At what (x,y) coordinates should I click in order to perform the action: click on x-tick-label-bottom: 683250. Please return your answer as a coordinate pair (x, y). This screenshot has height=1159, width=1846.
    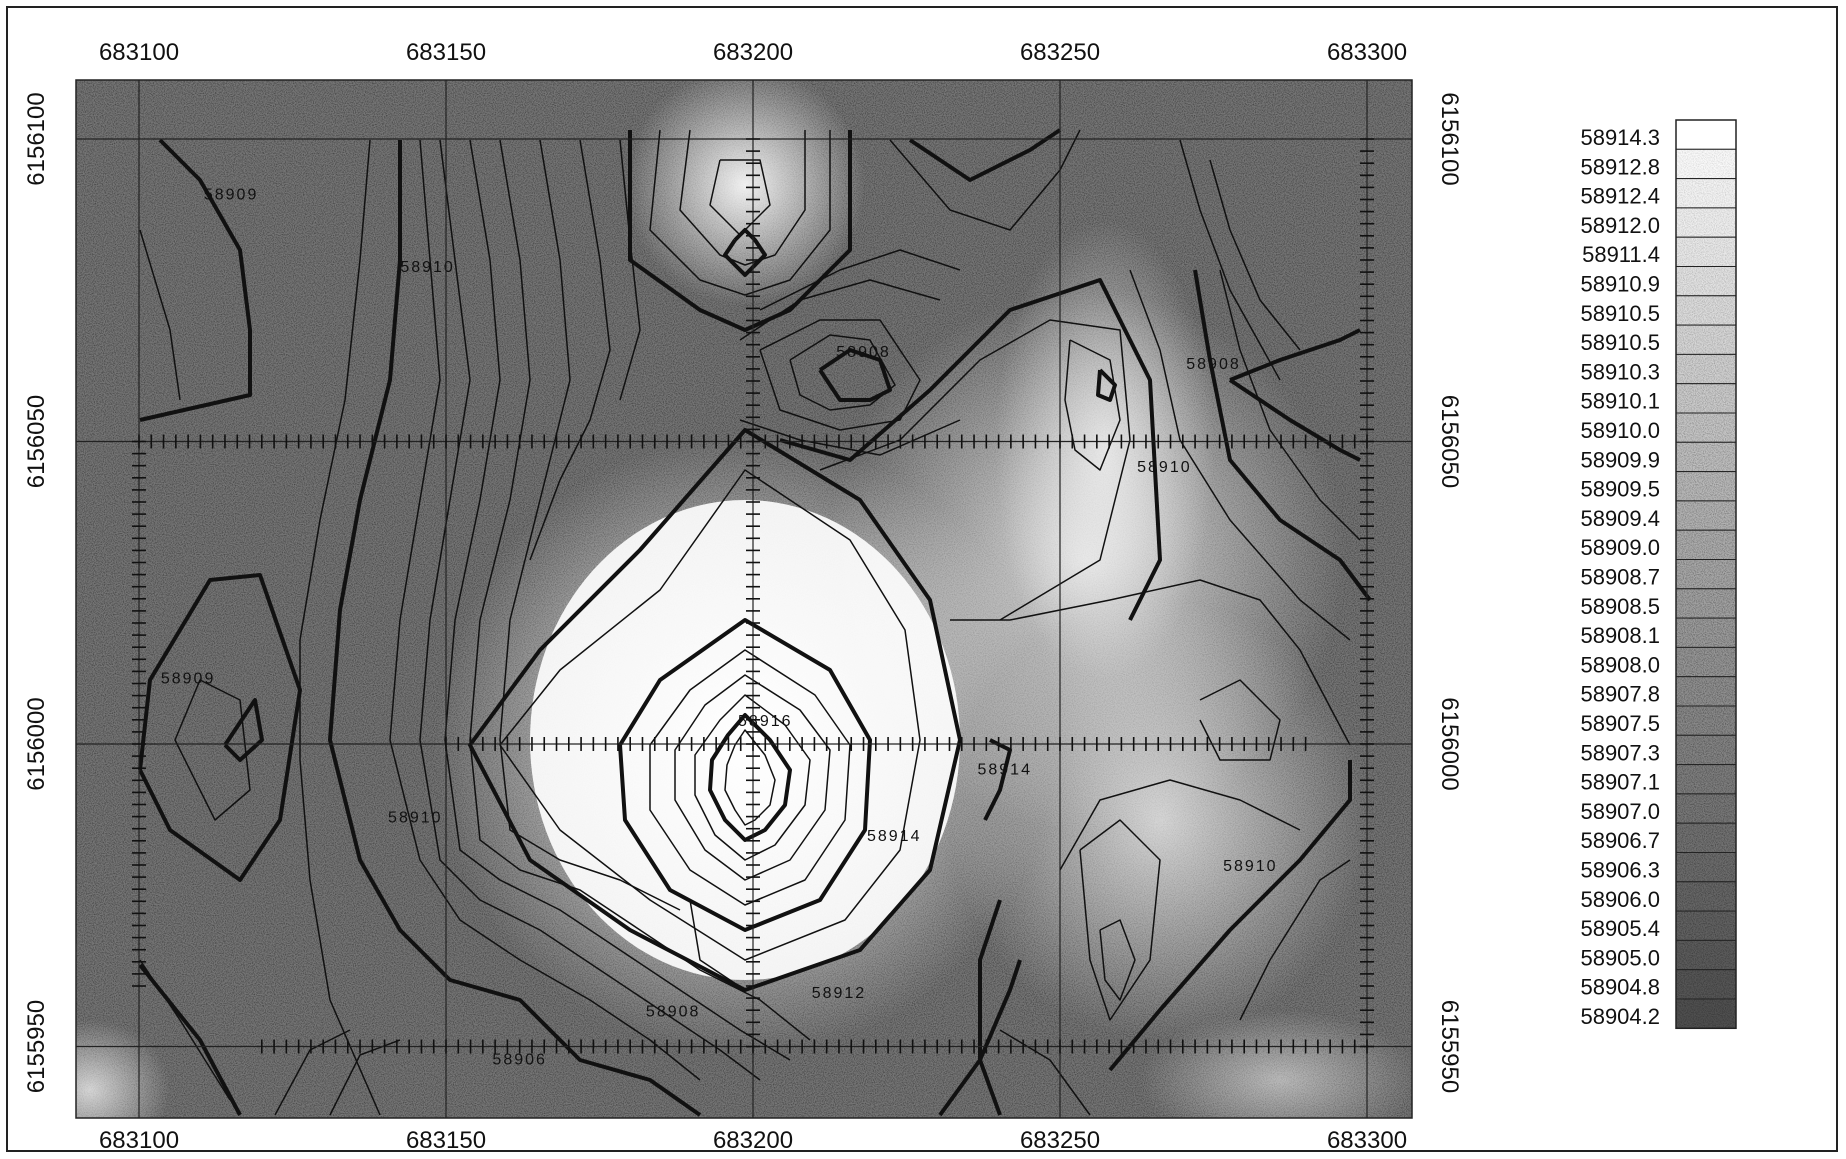
    Looking at the image, I should click on (1060, 1140).